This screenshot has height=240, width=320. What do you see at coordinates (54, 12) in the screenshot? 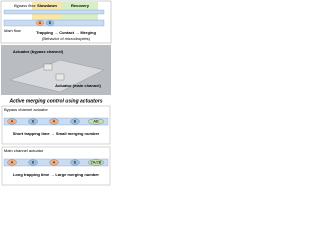
I see `bypass-channel` at bounding box center [54, 12].